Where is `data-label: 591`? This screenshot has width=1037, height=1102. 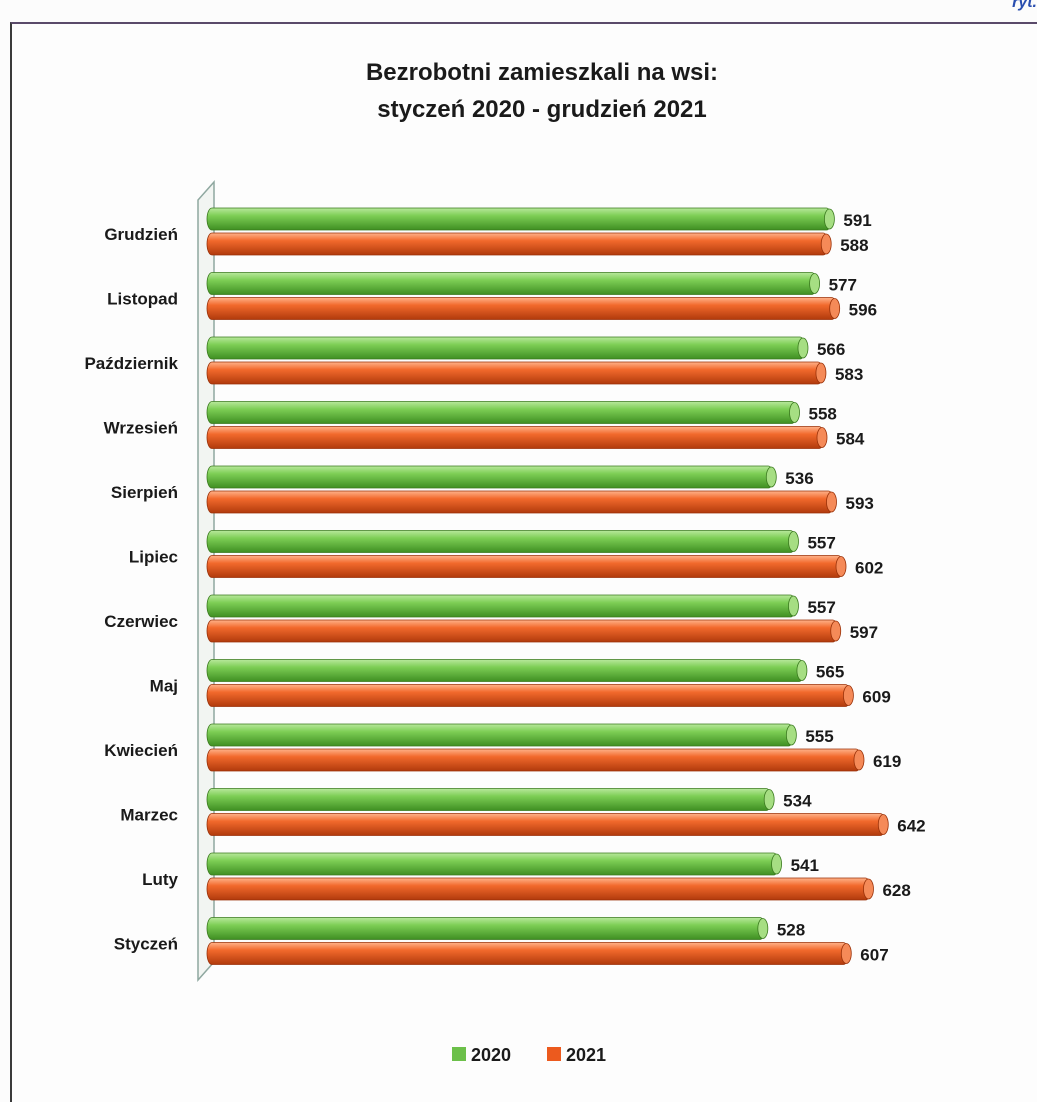 data-label: 591 is located at coordinates (857, 220).